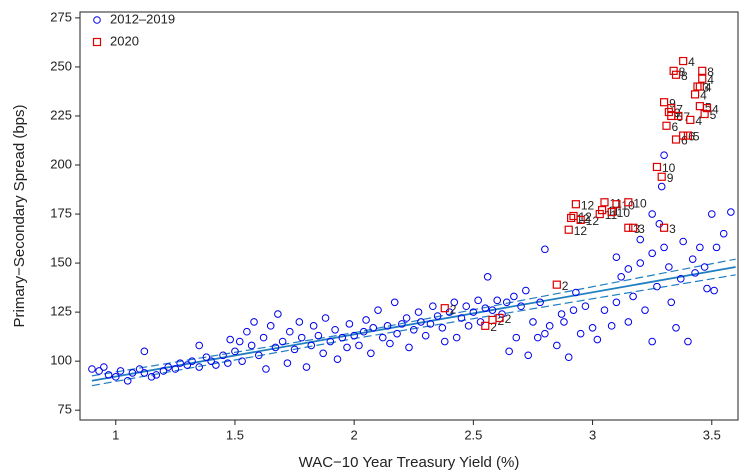  I want to click on point-label: 4, so click(715, 109).